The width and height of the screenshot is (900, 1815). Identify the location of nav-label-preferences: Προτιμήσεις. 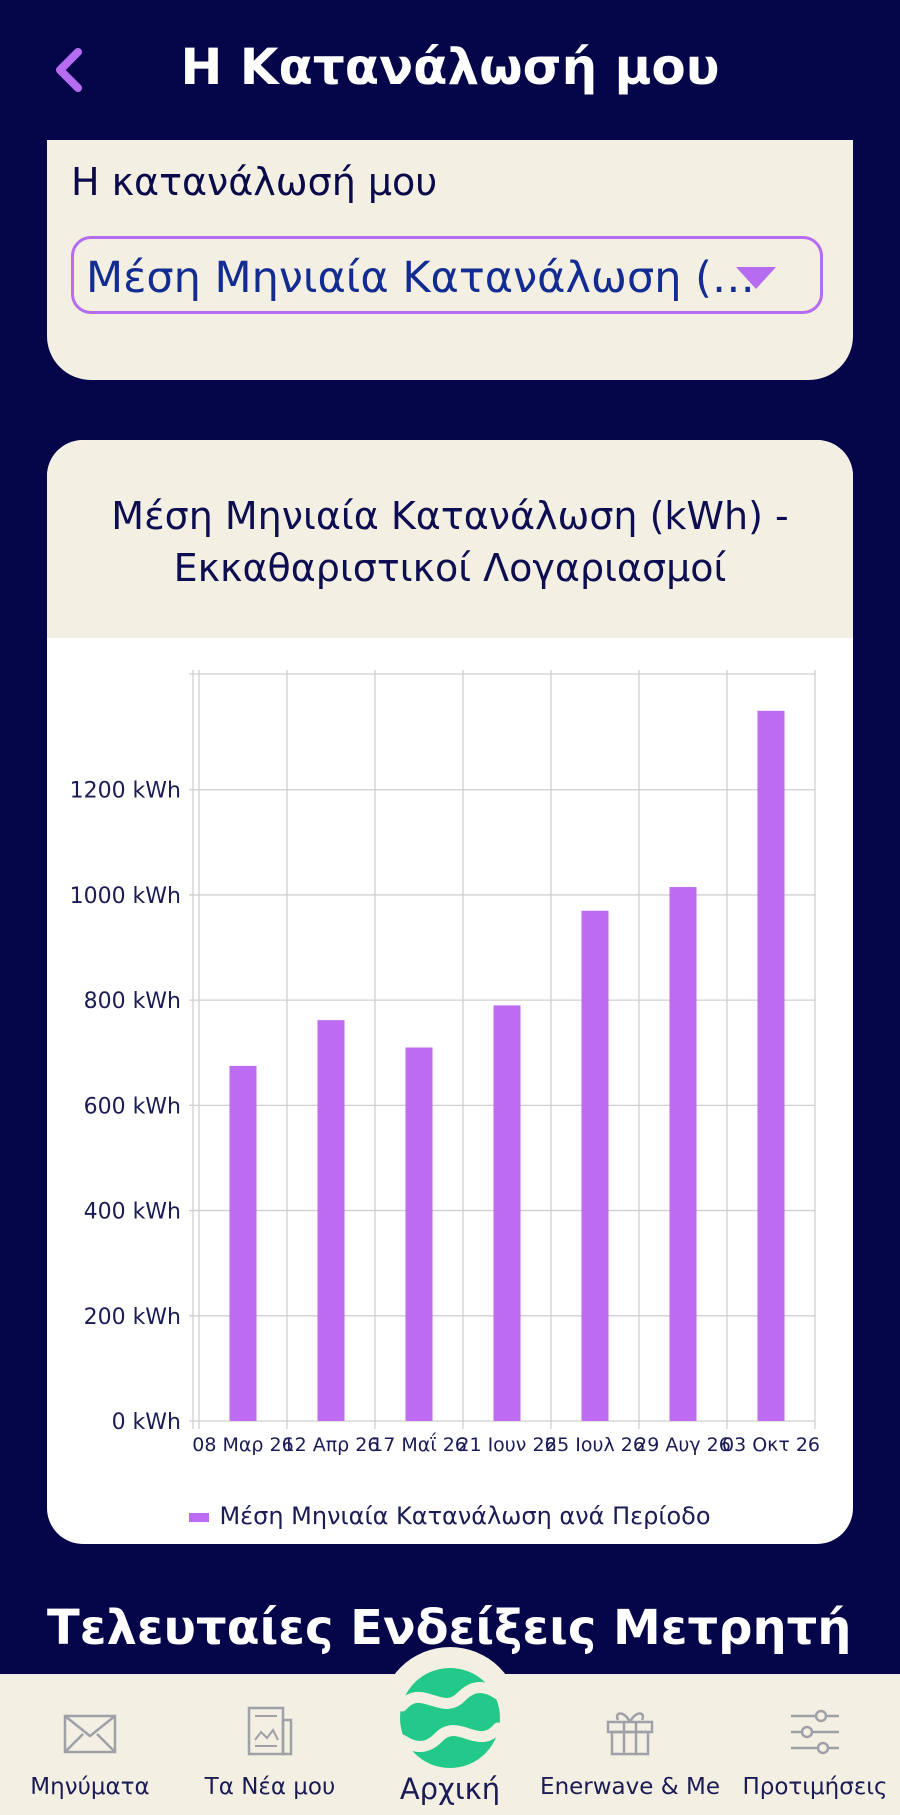
(815, 1787).